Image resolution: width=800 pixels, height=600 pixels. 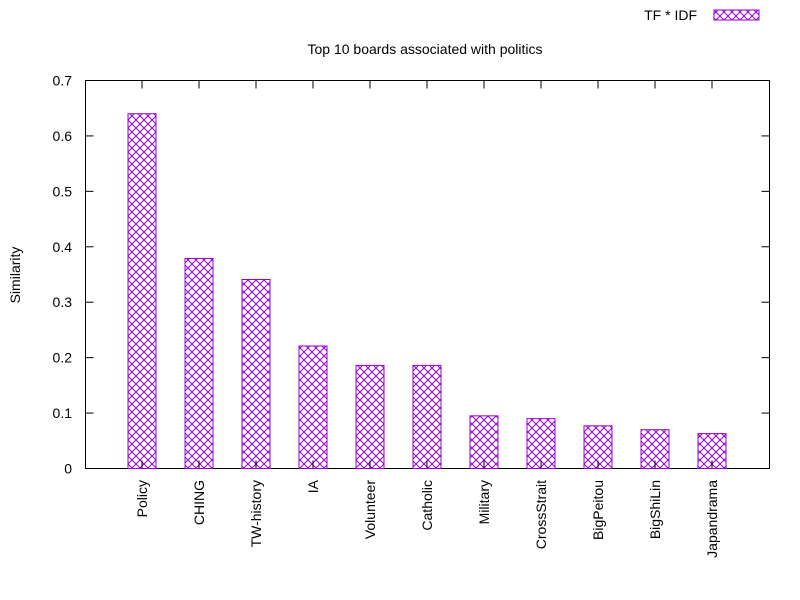 What do you see at coordinates (63, 358) in the screenshot?
I see `y-tick-label: 0.2` at bounding box center [63, 358].